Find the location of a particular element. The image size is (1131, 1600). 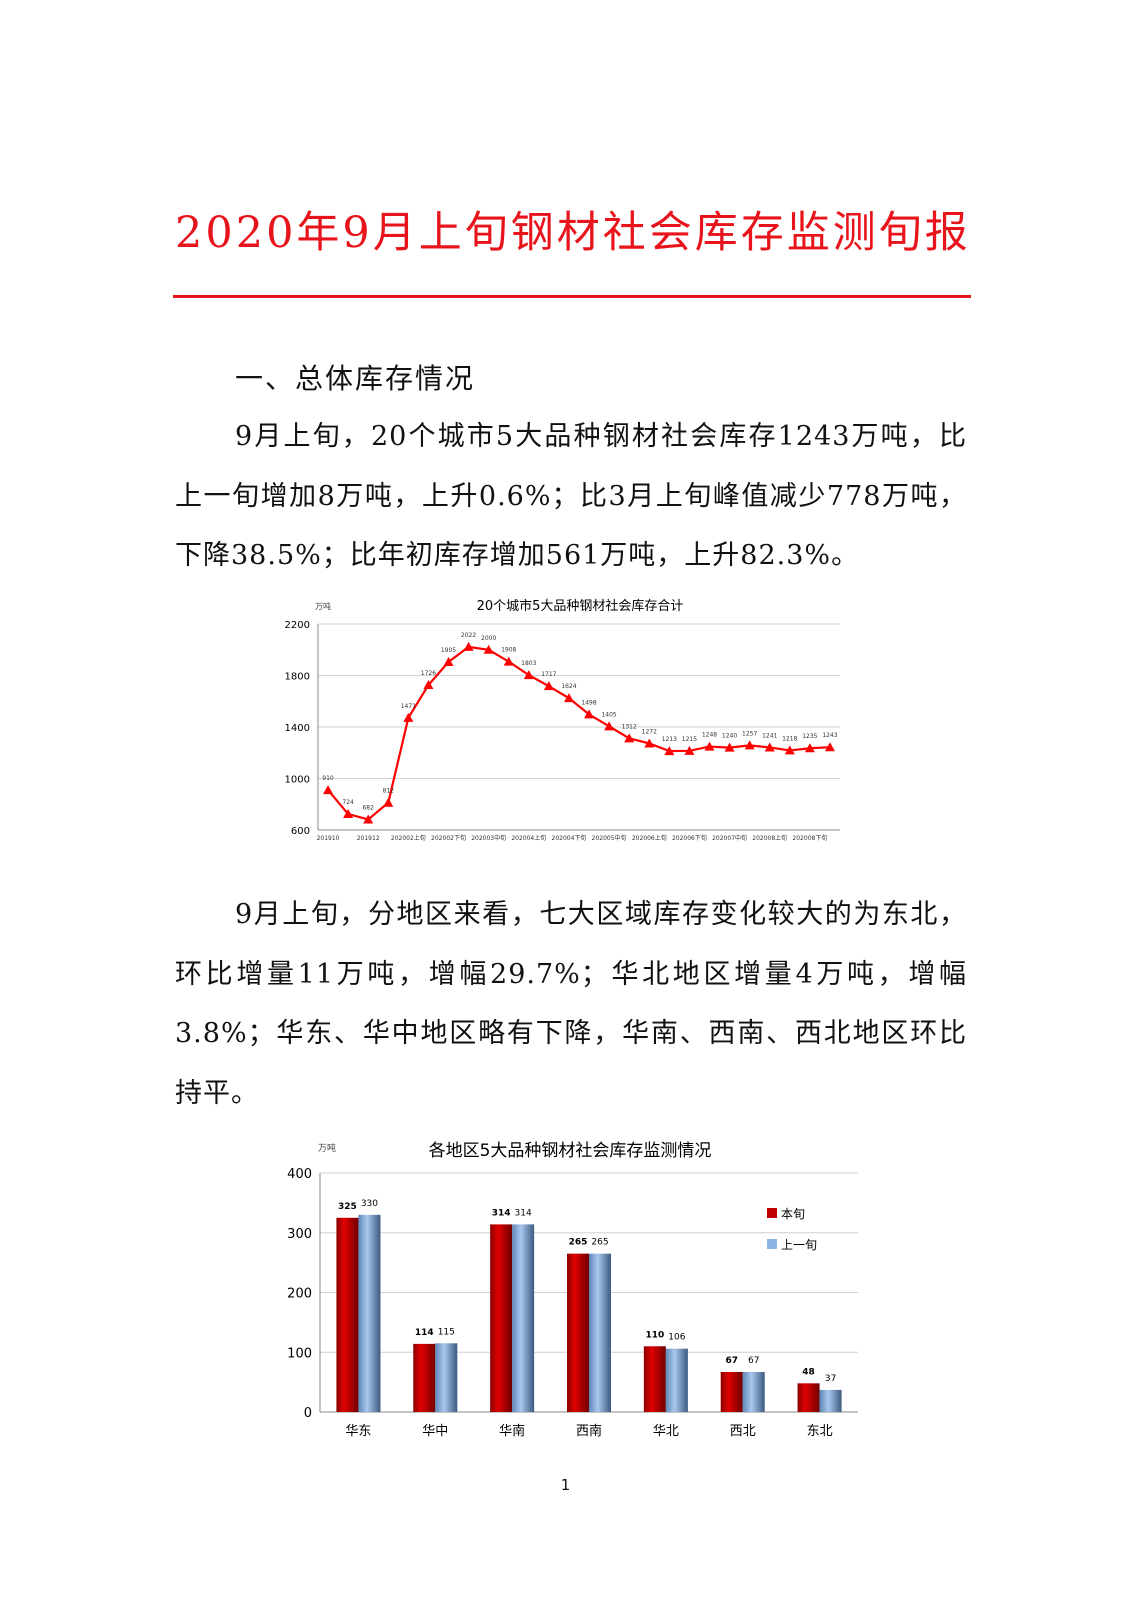

series-line is located at coordinates (579, 733).